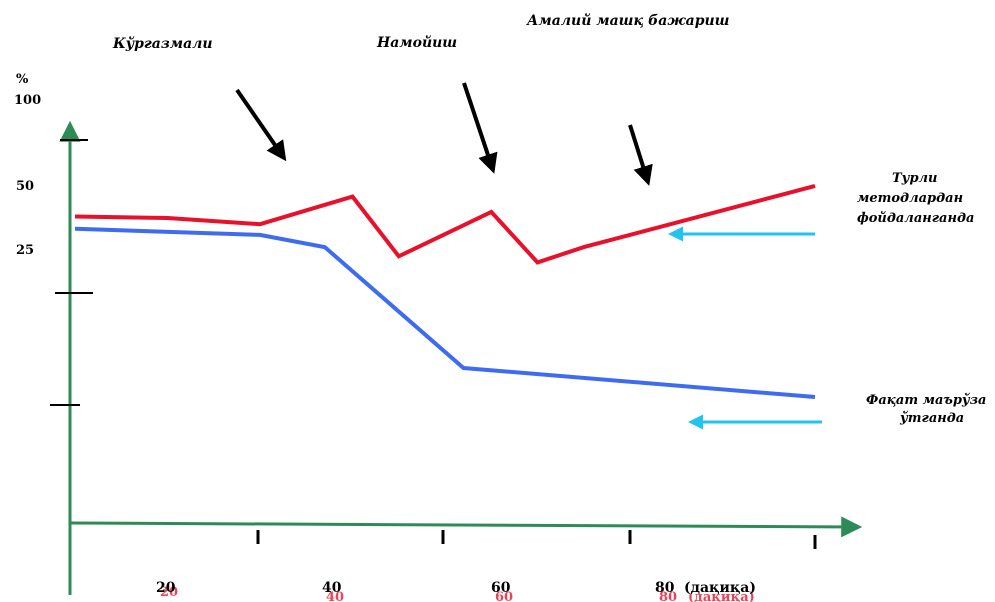  Describe the element at coordinates (910, 198) in the screenshot. I see `legend-label-various-methods-line2: методлардан` at that location.